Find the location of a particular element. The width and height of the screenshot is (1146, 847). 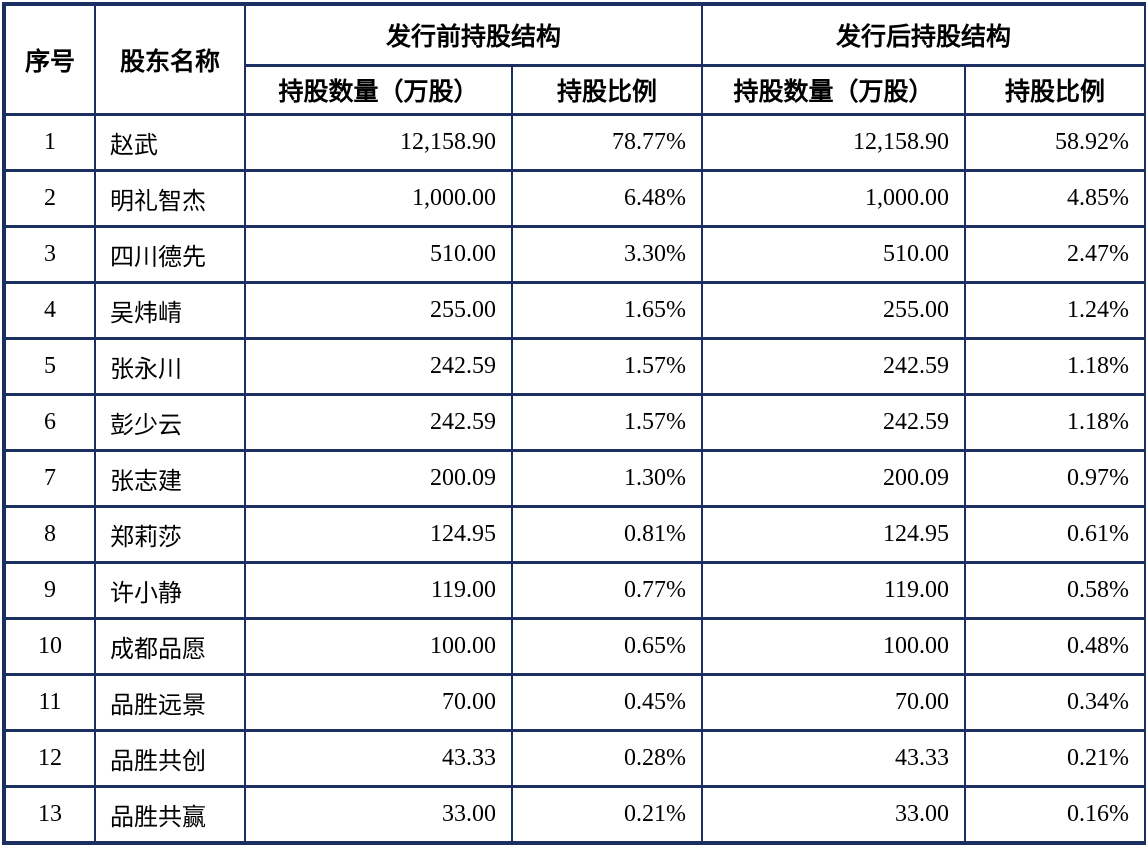

cell-shareholder-name: 郑莉莎 is located at coordinates (170, 534).